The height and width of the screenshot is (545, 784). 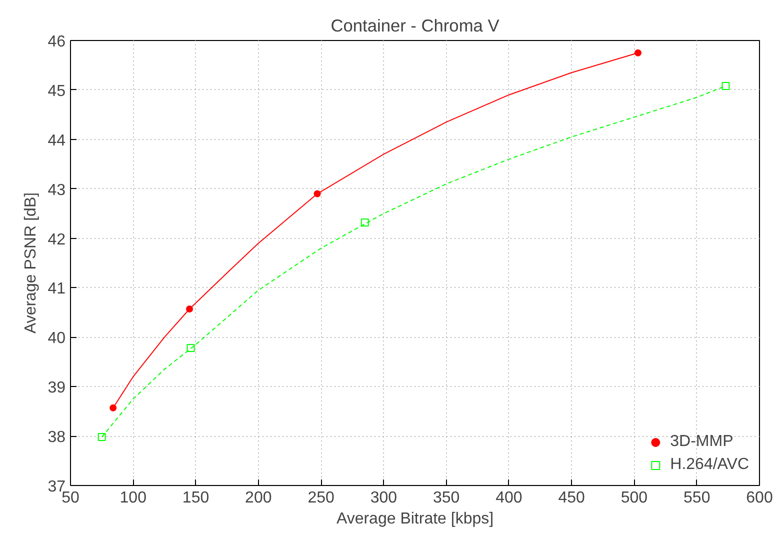 I want to click on x-tick-label: 400, so click(x=509, y=498).